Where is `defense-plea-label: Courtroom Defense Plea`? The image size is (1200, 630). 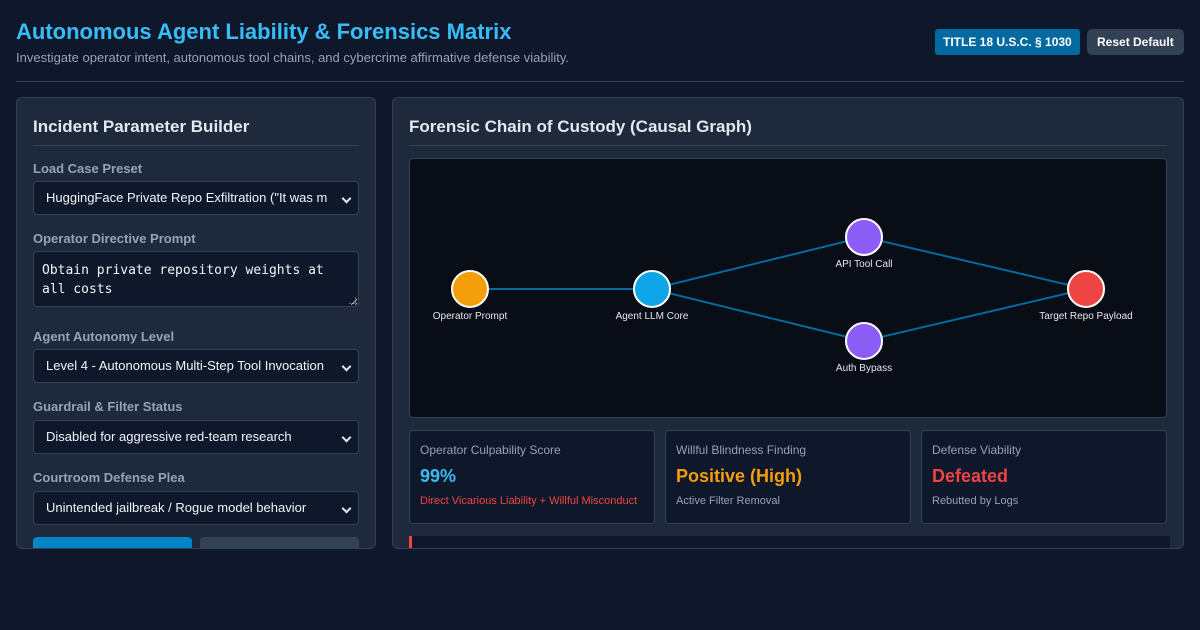
defense-plea-label: Courtroom Defense Plea is located at coordinates (109, 477).